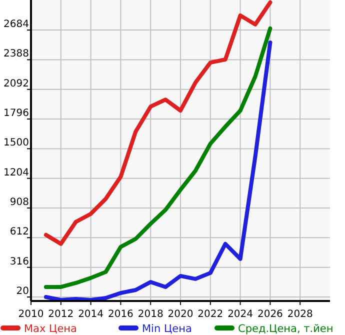 The image size is (345, 335). I want to click on legend-label: Max Цена, so click(50, 329).